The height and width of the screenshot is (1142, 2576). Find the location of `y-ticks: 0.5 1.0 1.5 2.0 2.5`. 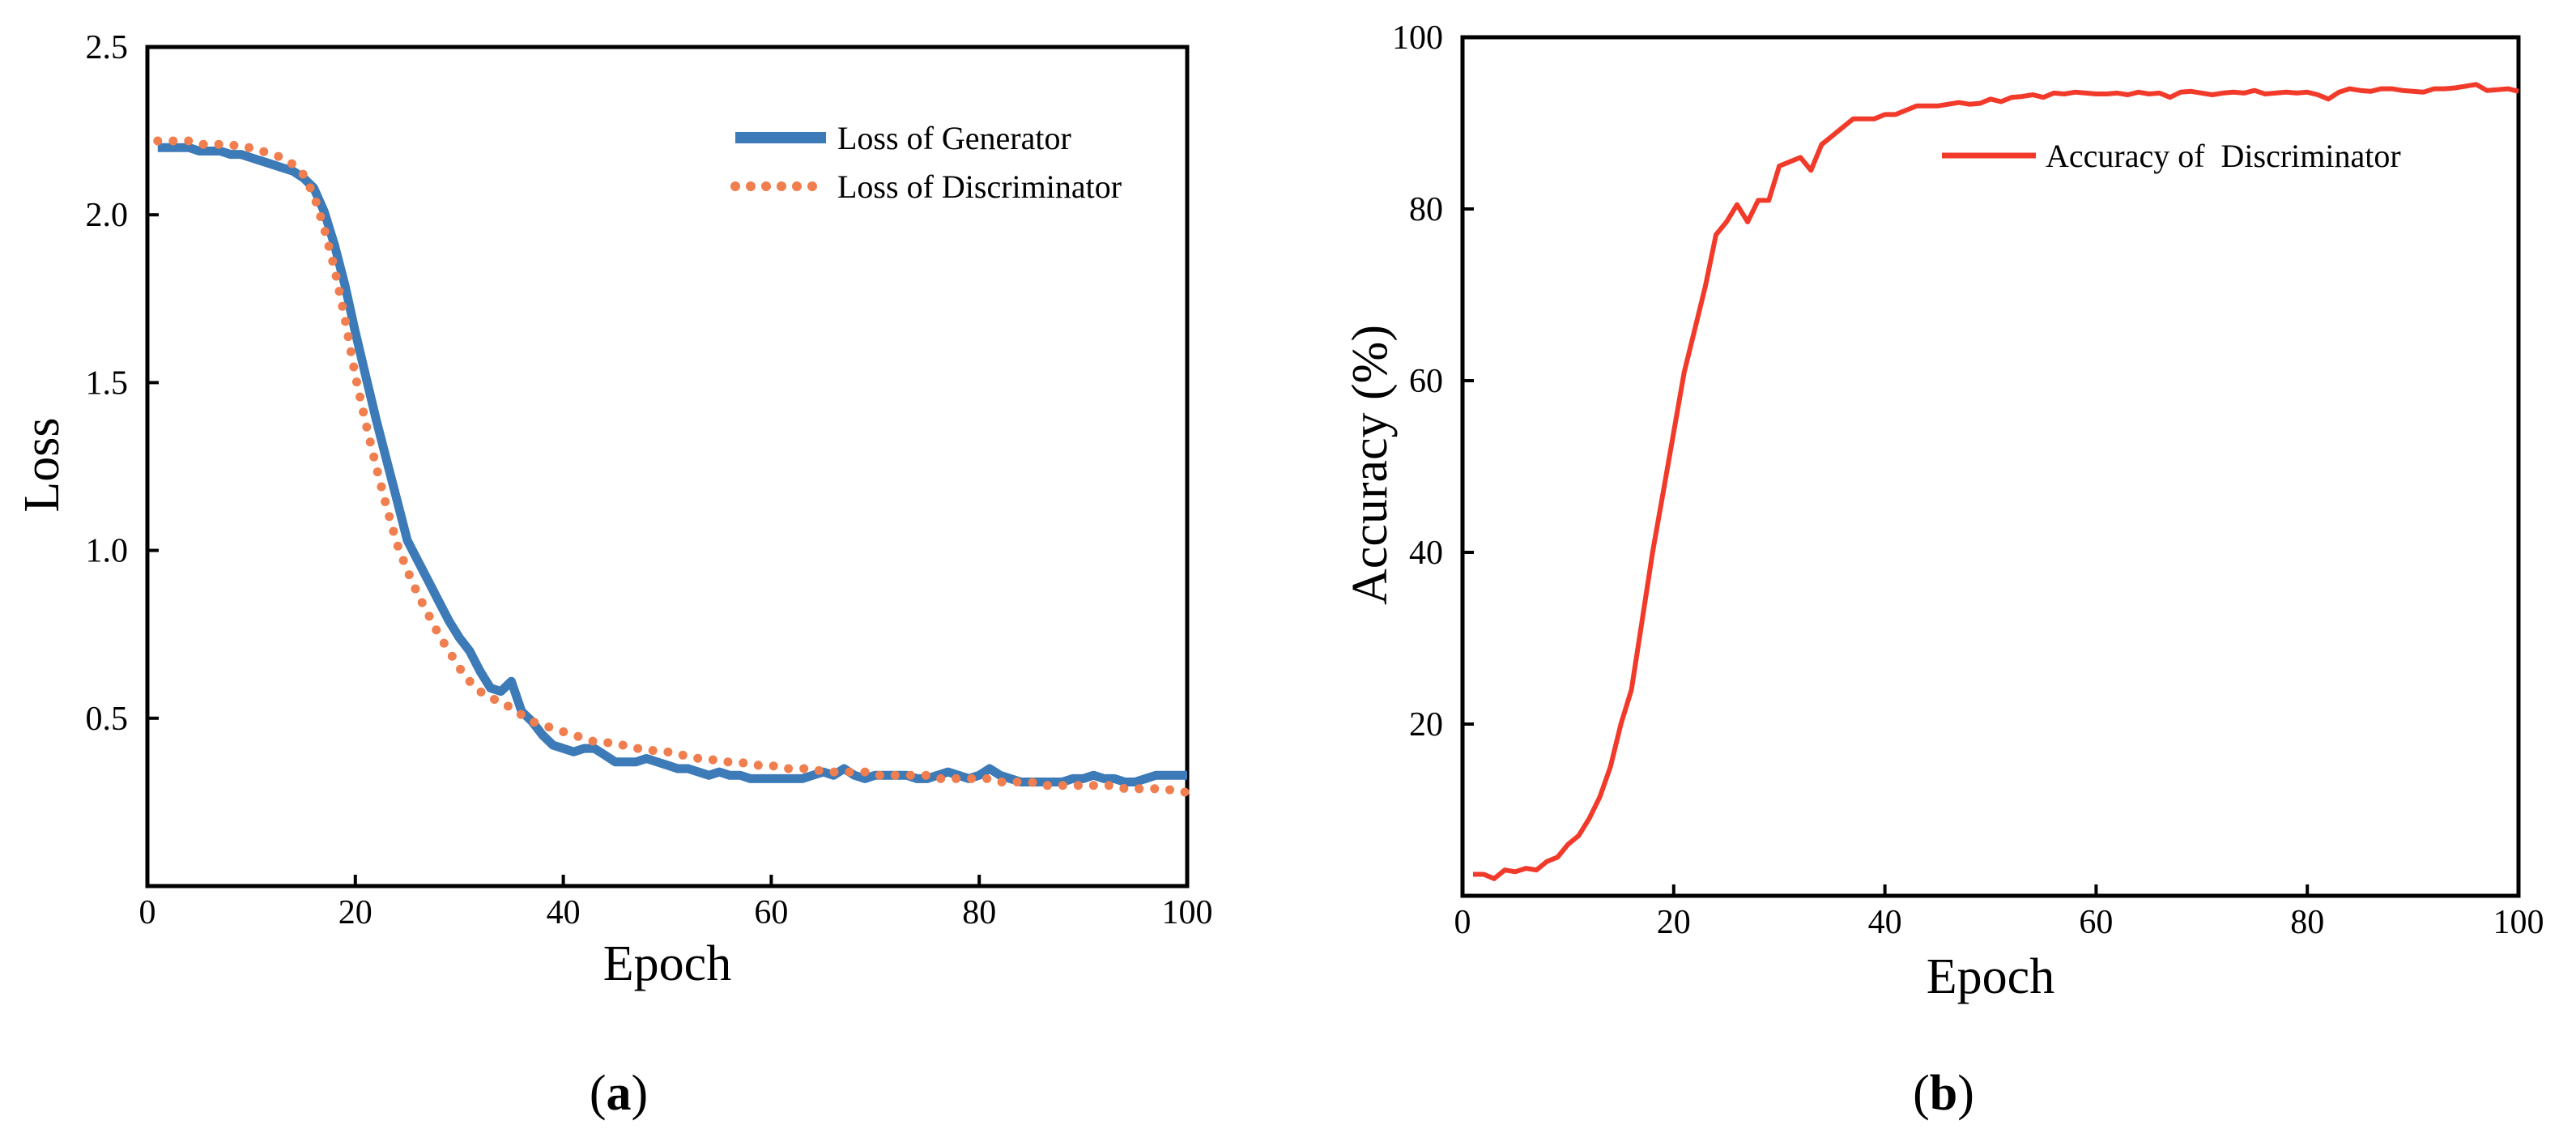

y-ticks: 0.5 1.0 1.5 2.0 2.5 is located at coordinates (122, 383).